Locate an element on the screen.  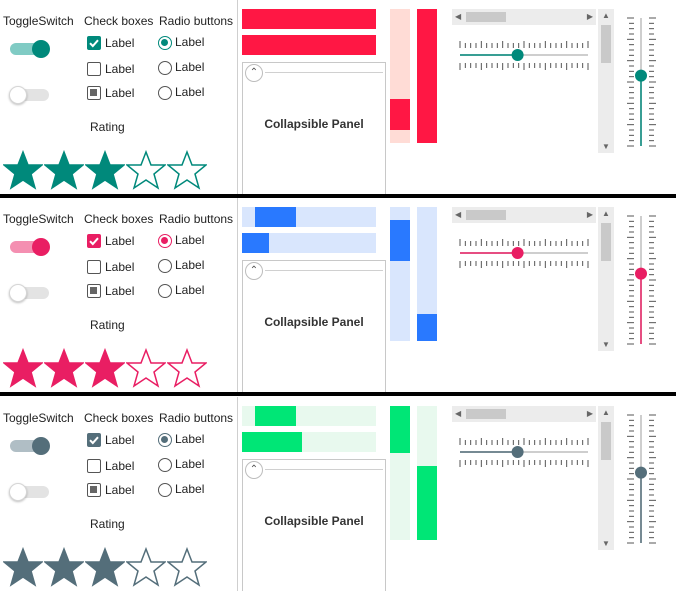
divider is located at coordinates (338, 196).